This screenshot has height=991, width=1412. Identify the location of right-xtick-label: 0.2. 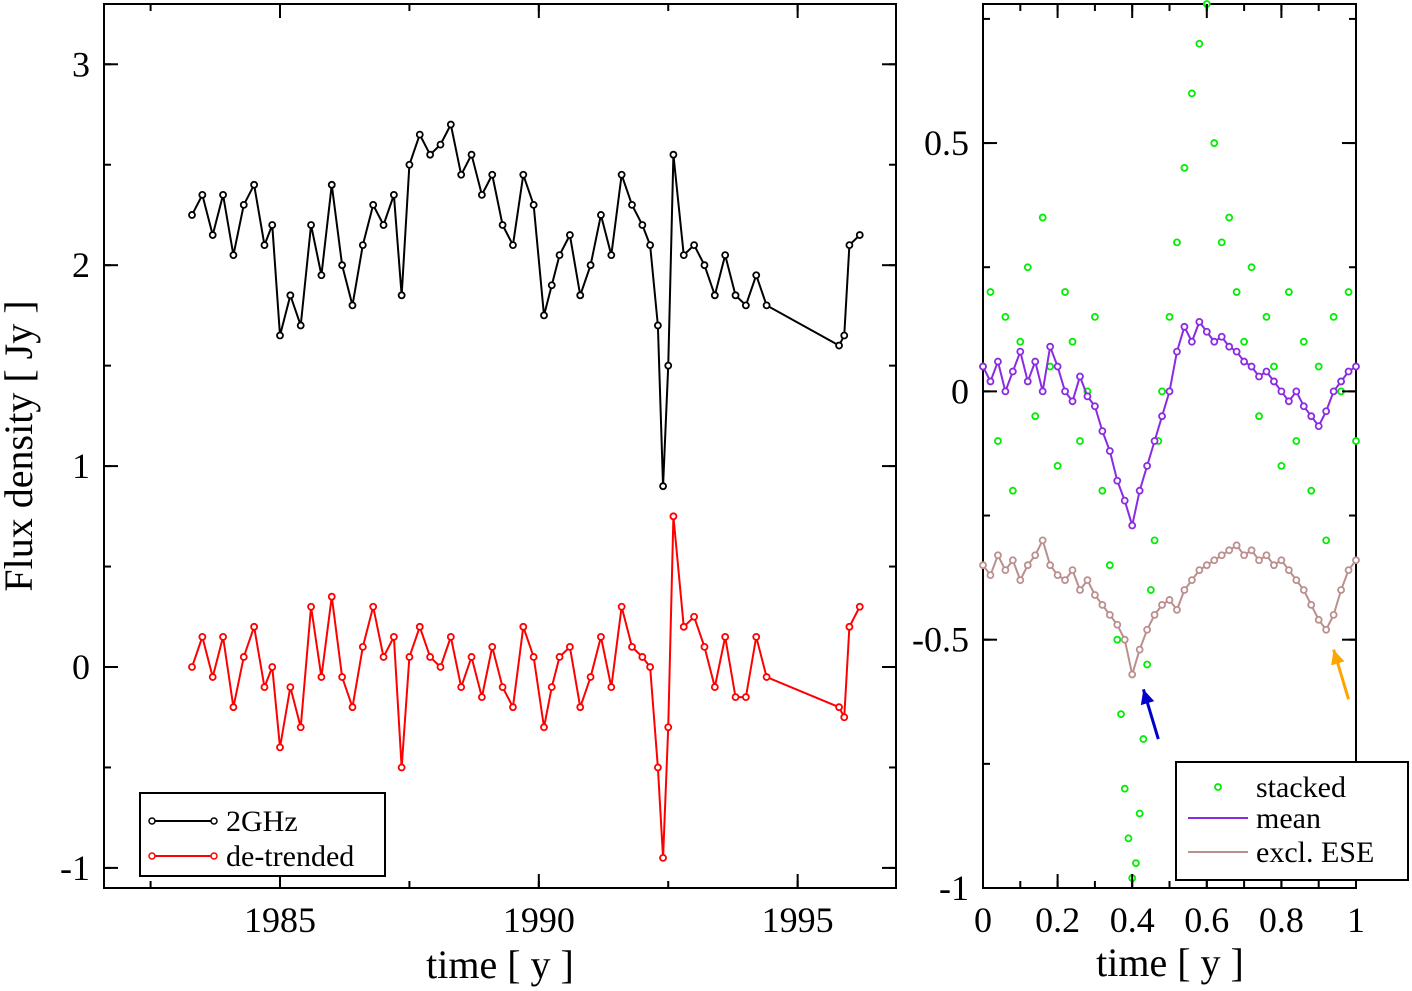
(1057, 920).